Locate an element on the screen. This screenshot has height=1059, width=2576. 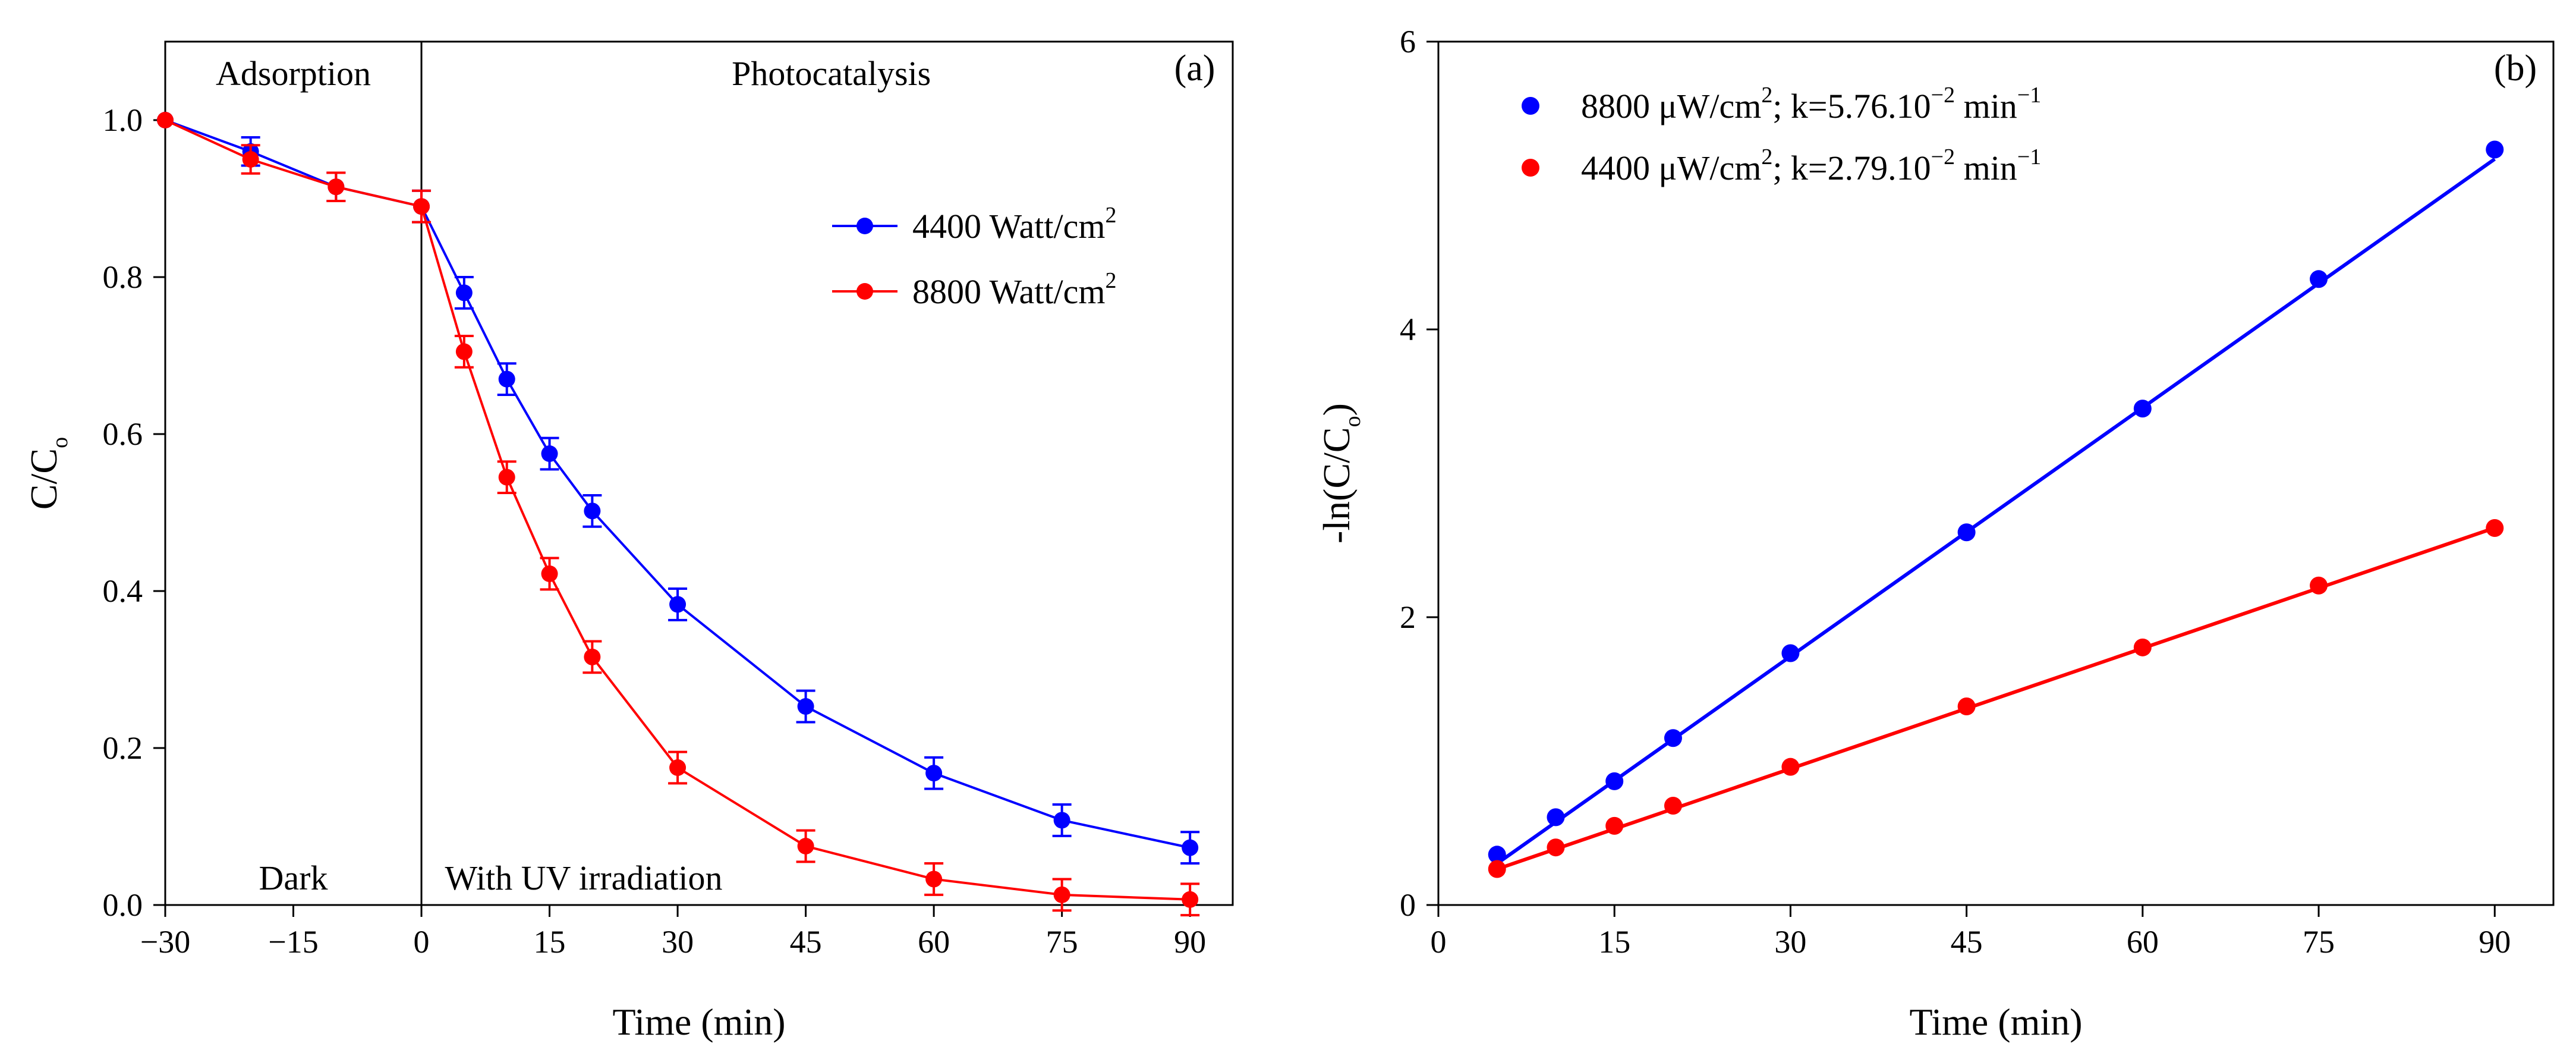
panel-b-y-tick-label: 2 is located at coordinates (1408, 617).